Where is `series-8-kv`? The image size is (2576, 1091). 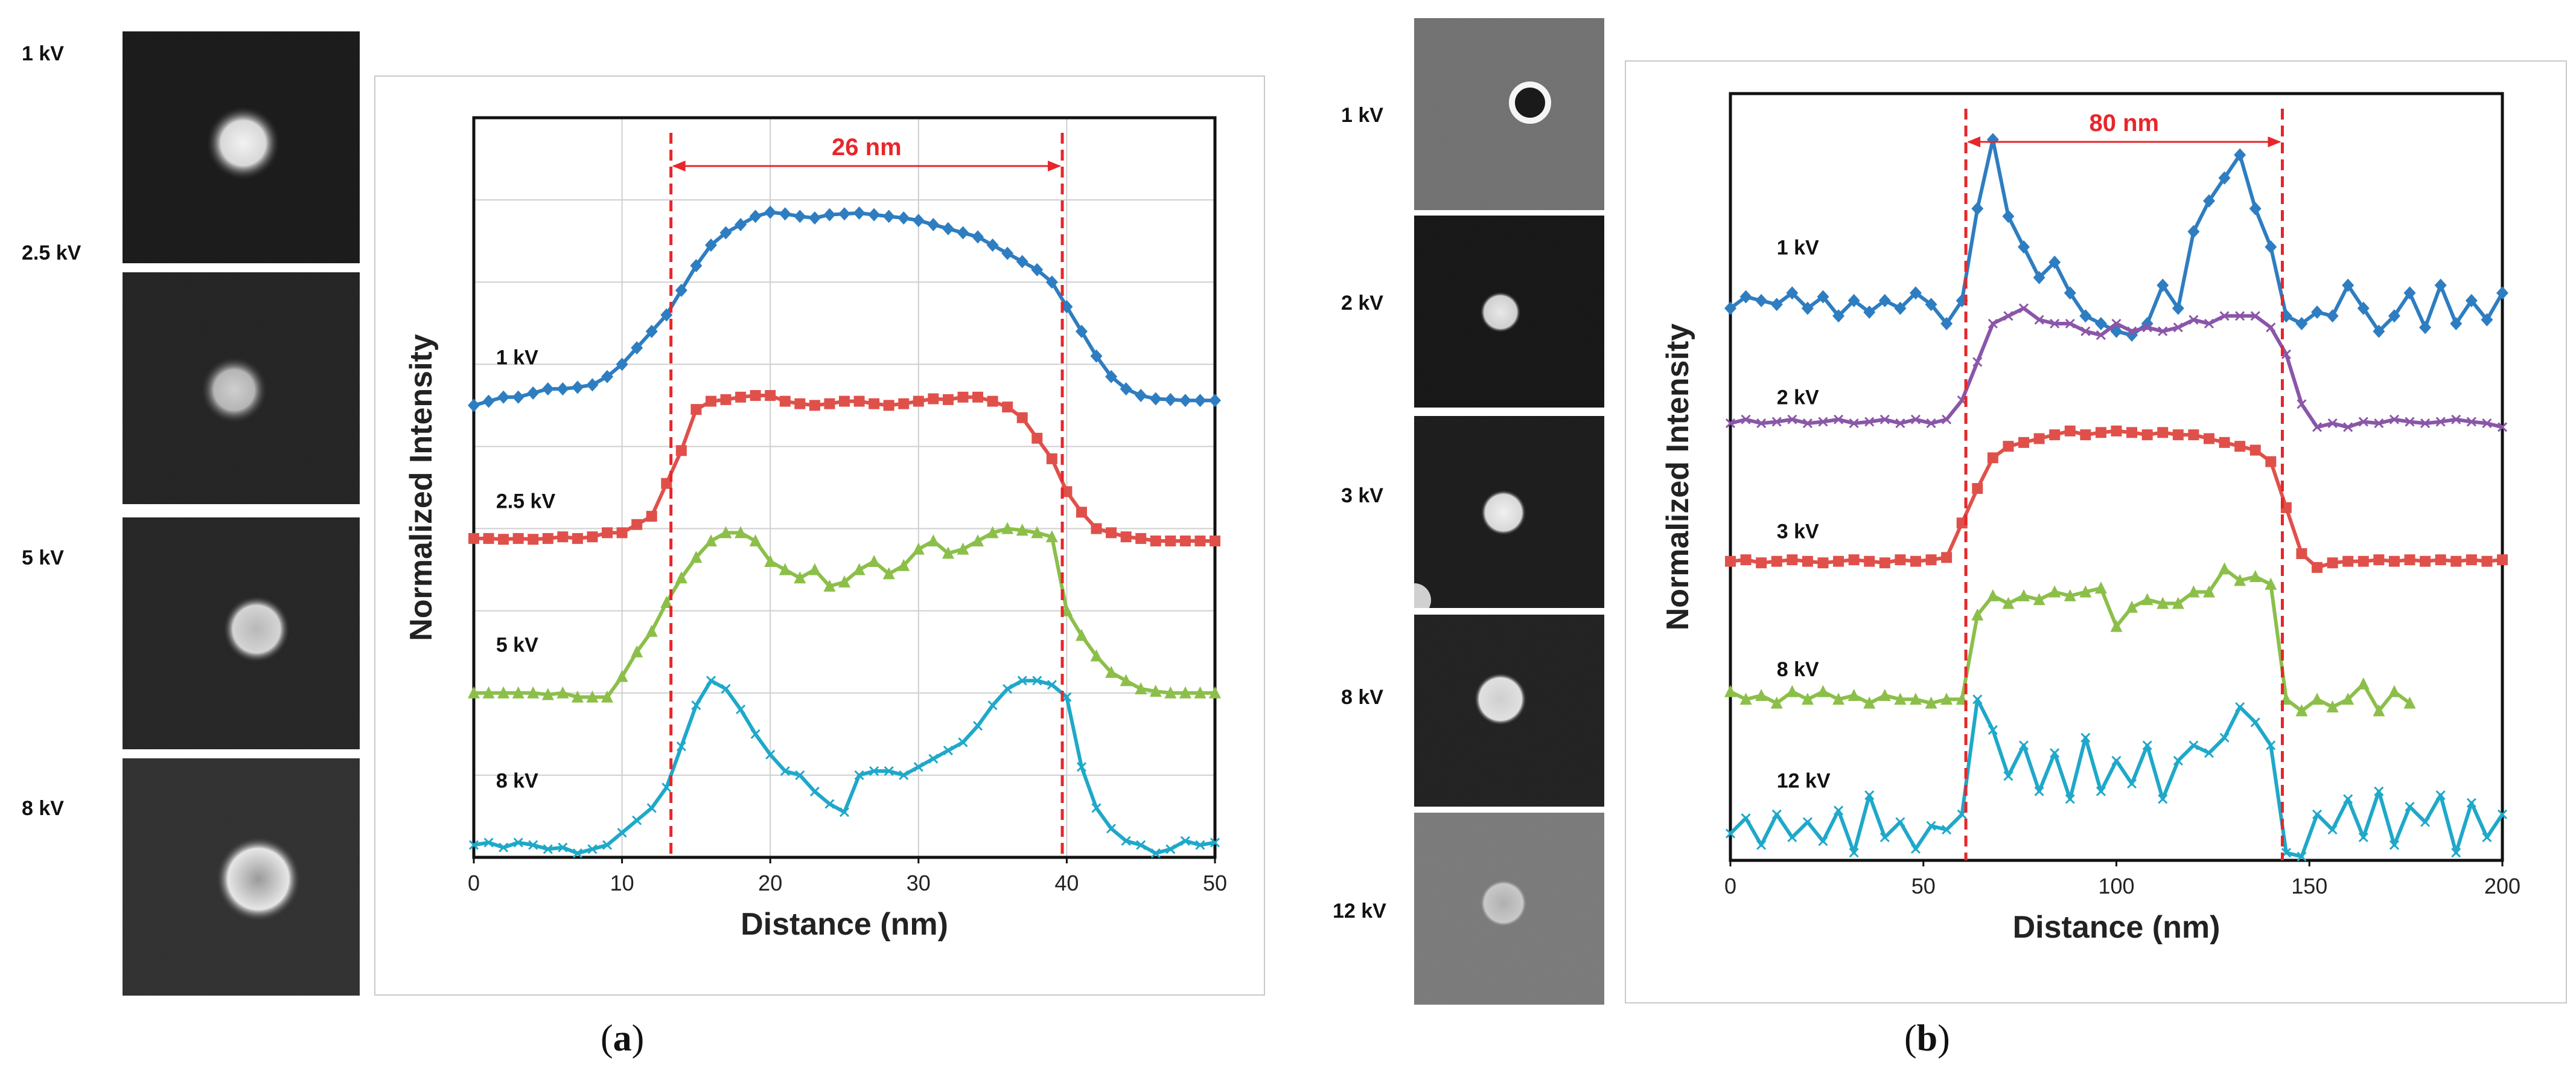 series-8-kv is located at coordinates (844, 767).